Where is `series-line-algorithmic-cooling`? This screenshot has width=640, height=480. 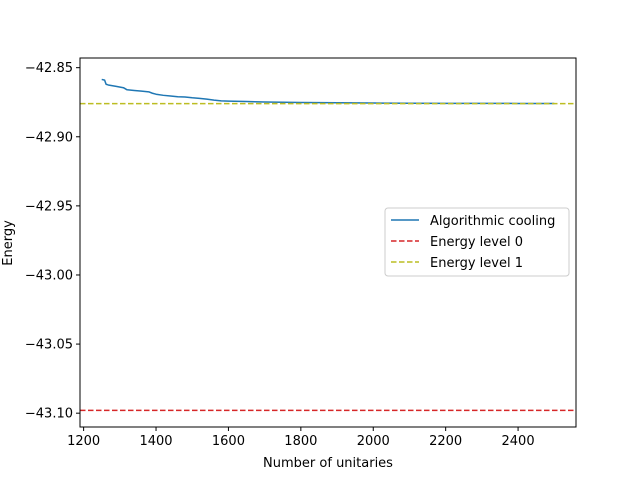
series-line-algorithmic-cooling is located at coordinates (328, 91).